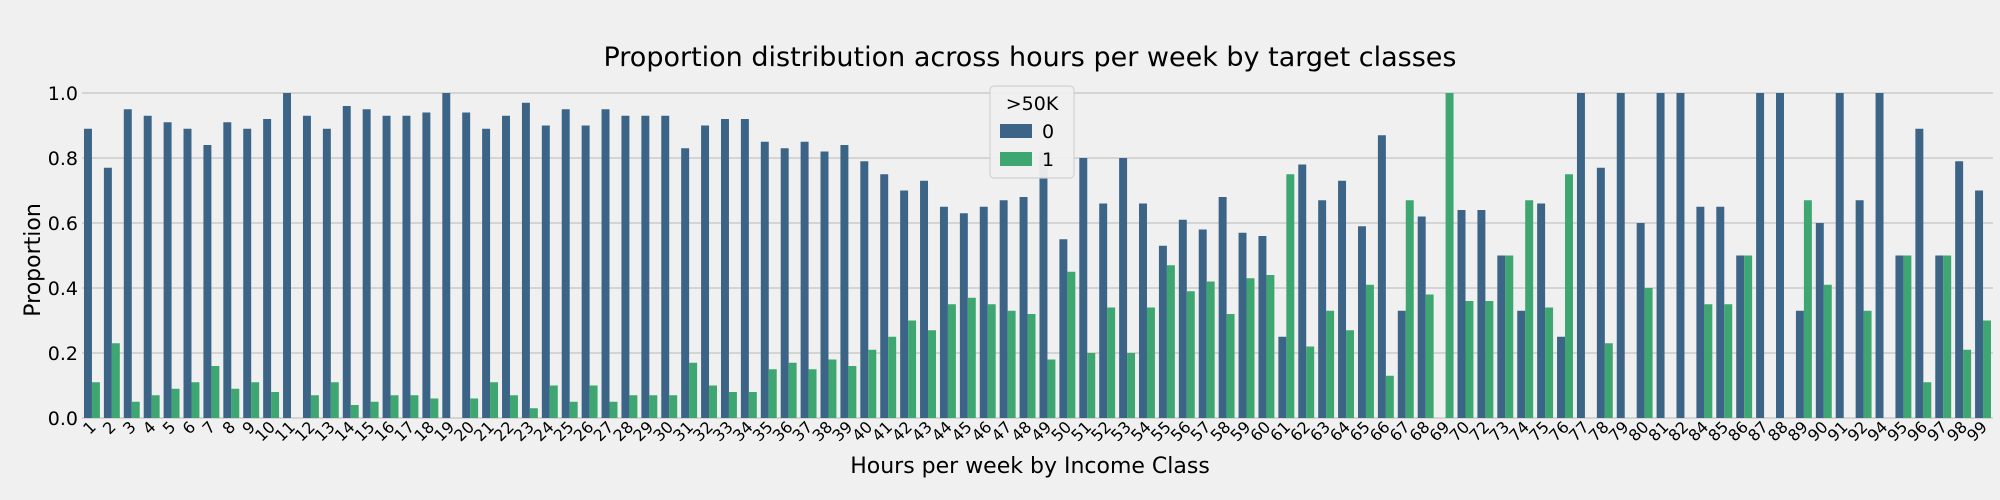 The image size is (2000, 500). Describe the element at coordinates (169, 427) in the screenshot. I see `x-tick-label: 5` at that location.